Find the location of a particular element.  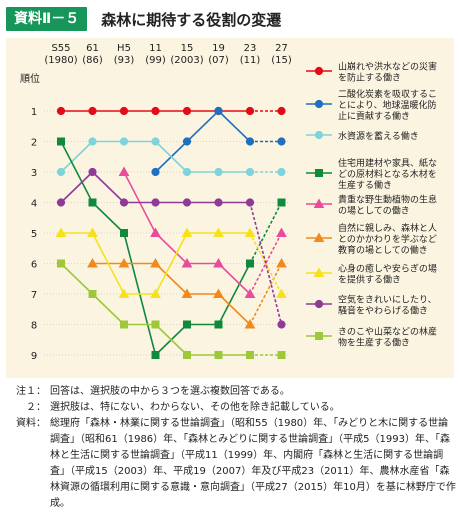

note-source-key: 資料： is located at coordinates (31, 423).